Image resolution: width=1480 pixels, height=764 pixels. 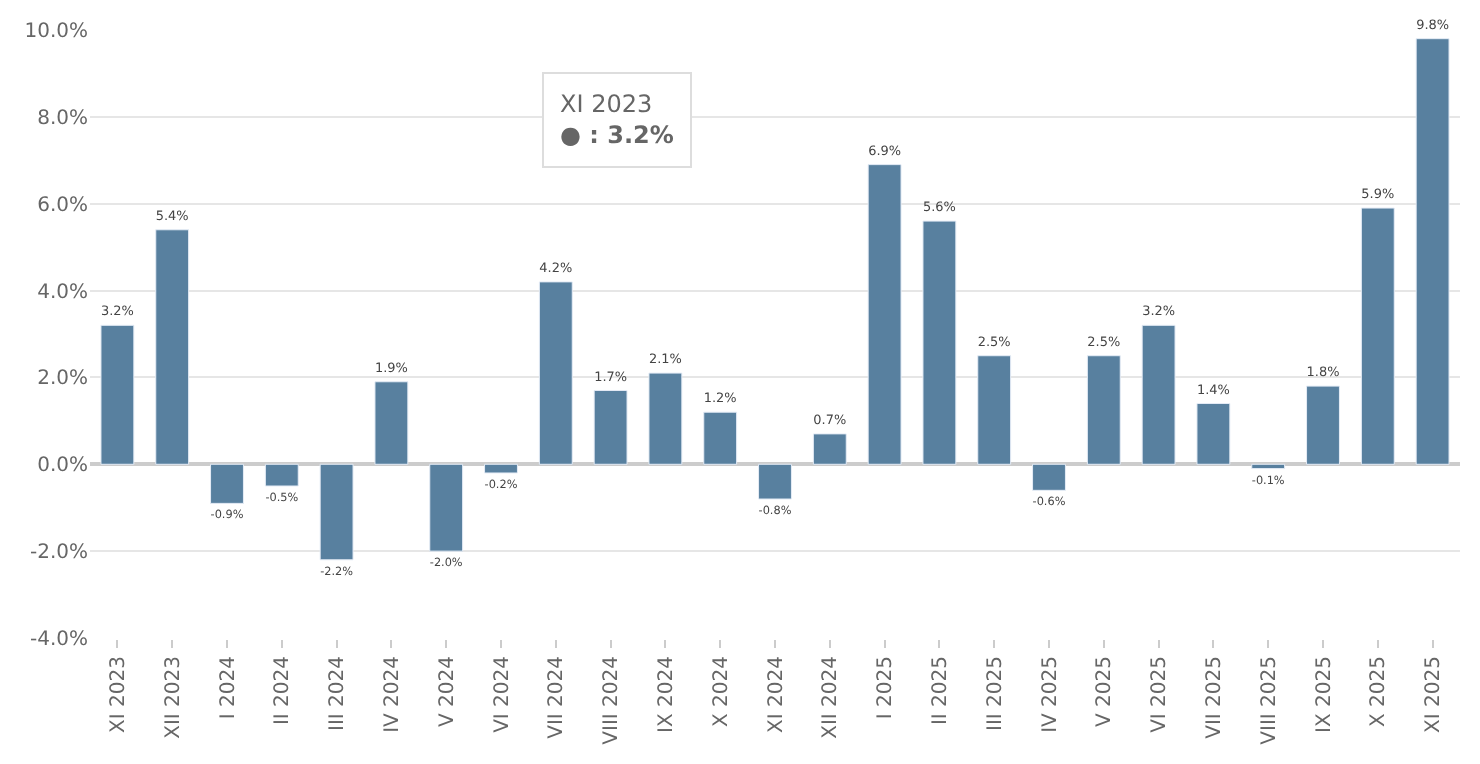 I want to click on x-tick-label: VII 2024, so click(x=557, y=697).